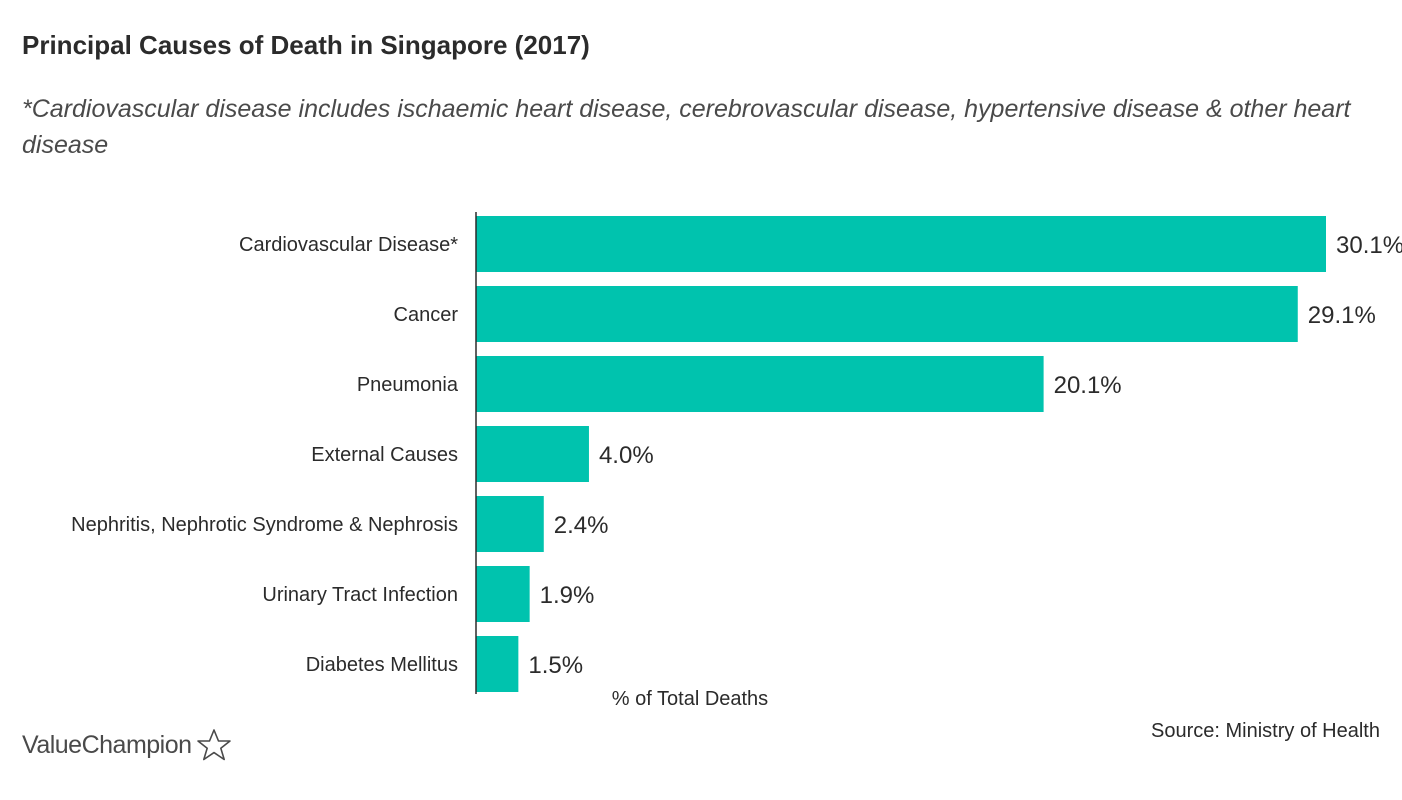 The width and height of the screenshot is (1402, 800). Describe the element at coordinates (1342, 315) in the screenshot. I see `value-label: 29.1%` at that location.